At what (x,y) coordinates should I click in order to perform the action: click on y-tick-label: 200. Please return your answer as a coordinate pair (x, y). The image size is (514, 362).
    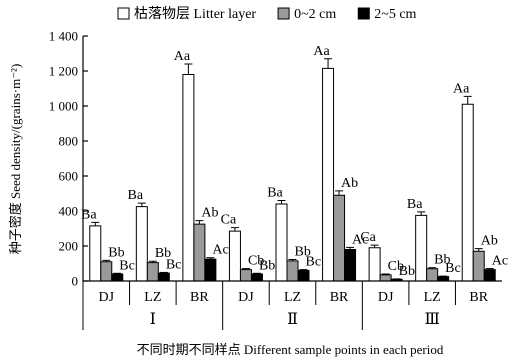
    Looking at the image, I should click on (69, 246).